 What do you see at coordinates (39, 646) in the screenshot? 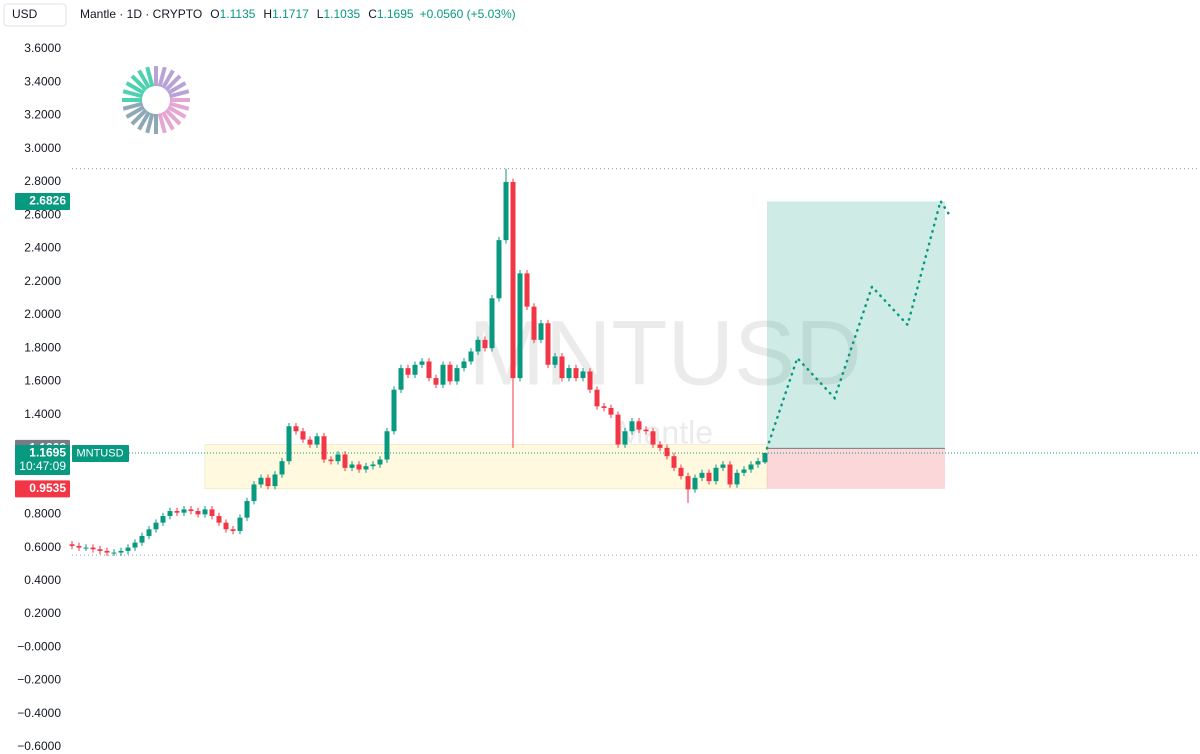
I see `y-tick-label: −0.0000` at bounding box center [39, 646].